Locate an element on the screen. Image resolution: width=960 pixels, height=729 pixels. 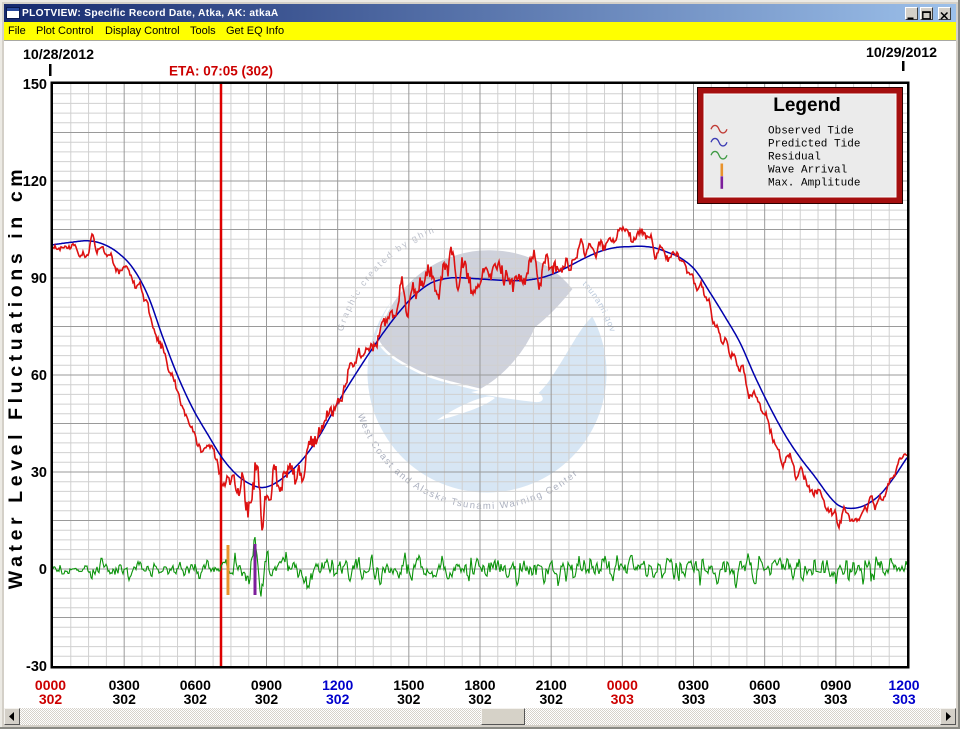
svg-text: 10/29/2012 is located at coordinates (901, 53).